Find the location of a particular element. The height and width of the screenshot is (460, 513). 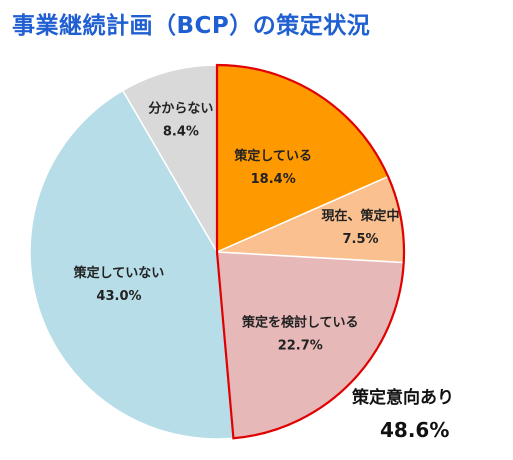

slice-value-wakaranai: 8.4% is located at coordinates (181, 131).